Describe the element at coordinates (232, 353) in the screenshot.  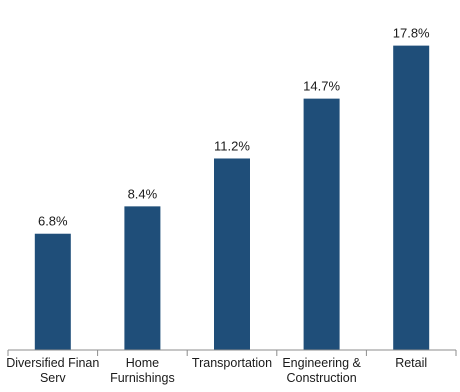
I see `x-axis-ticks` at that location.